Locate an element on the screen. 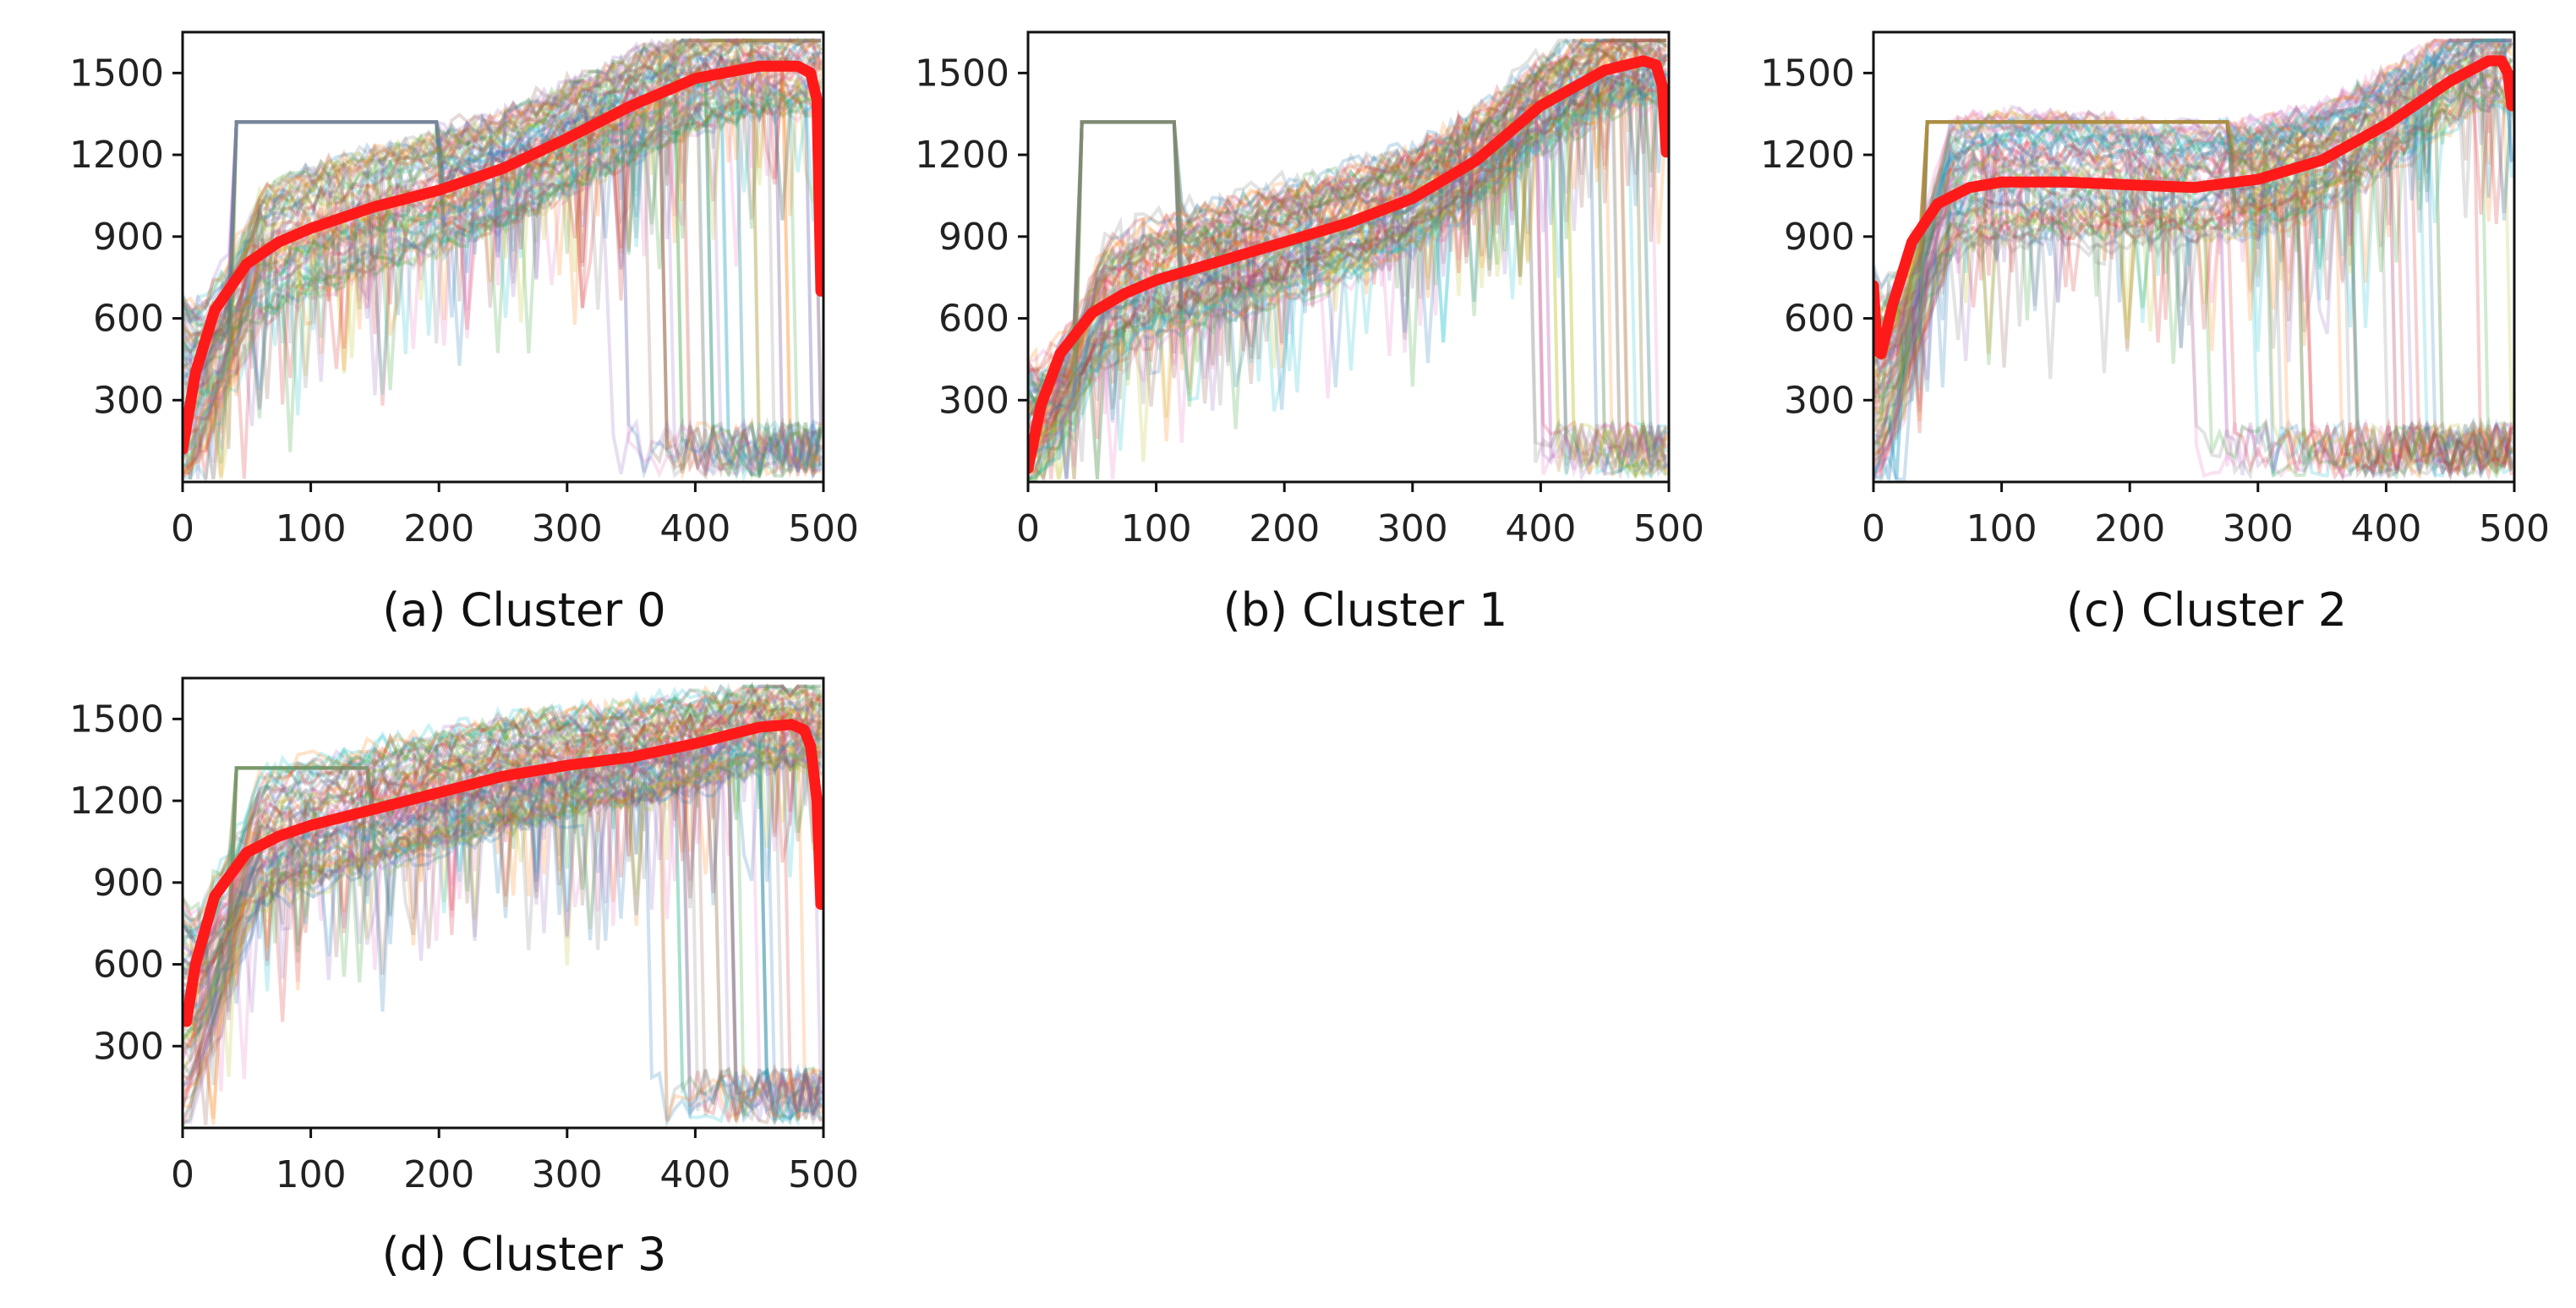  mean-line is located at coordinates (503, 873).